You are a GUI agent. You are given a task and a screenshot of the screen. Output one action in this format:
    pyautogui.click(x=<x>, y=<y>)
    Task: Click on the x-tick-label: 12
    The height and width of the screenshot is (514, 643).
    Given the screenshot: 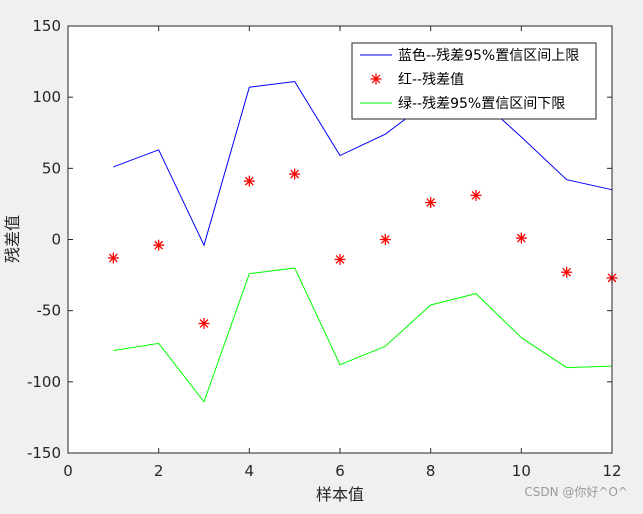 What is the action you would take?
    pyautogui.click(x=611, y=471)
    